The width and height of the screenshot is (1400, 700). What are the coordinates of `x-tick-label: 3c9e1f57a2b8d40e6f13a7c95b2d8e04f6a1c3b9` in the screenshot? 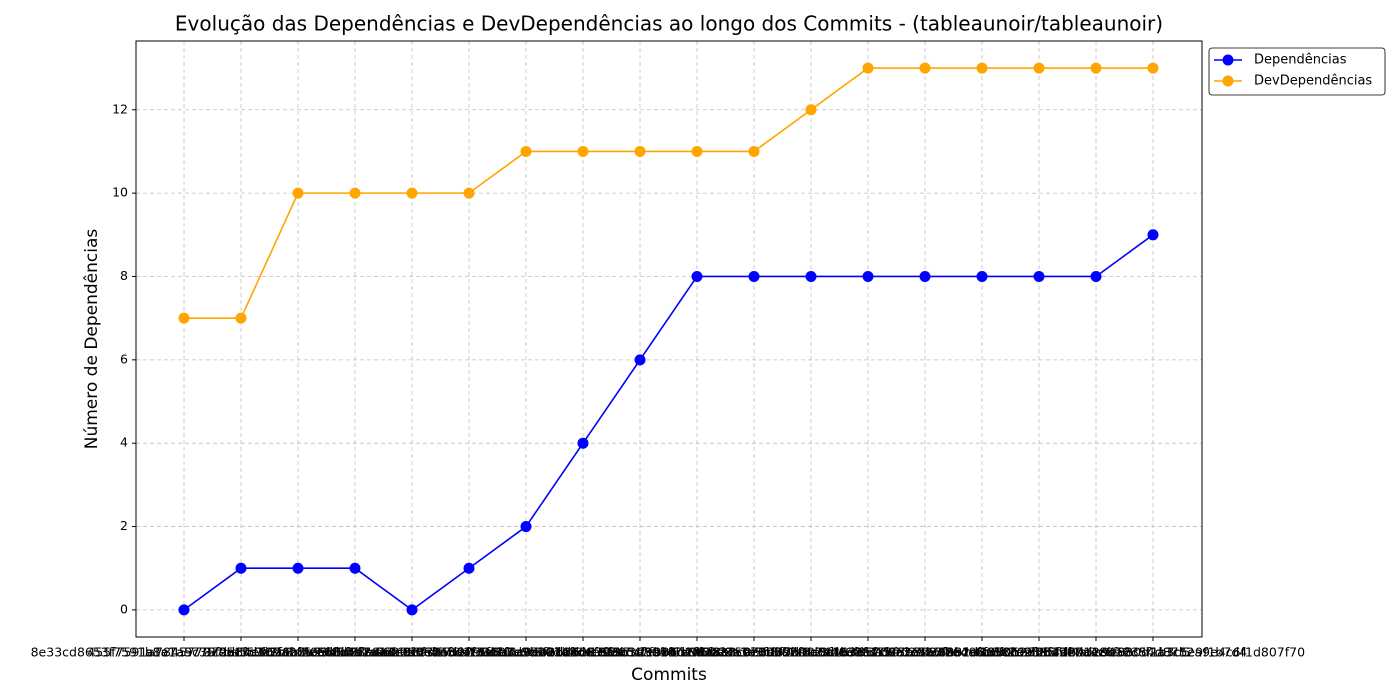 It's located at (355, 652).